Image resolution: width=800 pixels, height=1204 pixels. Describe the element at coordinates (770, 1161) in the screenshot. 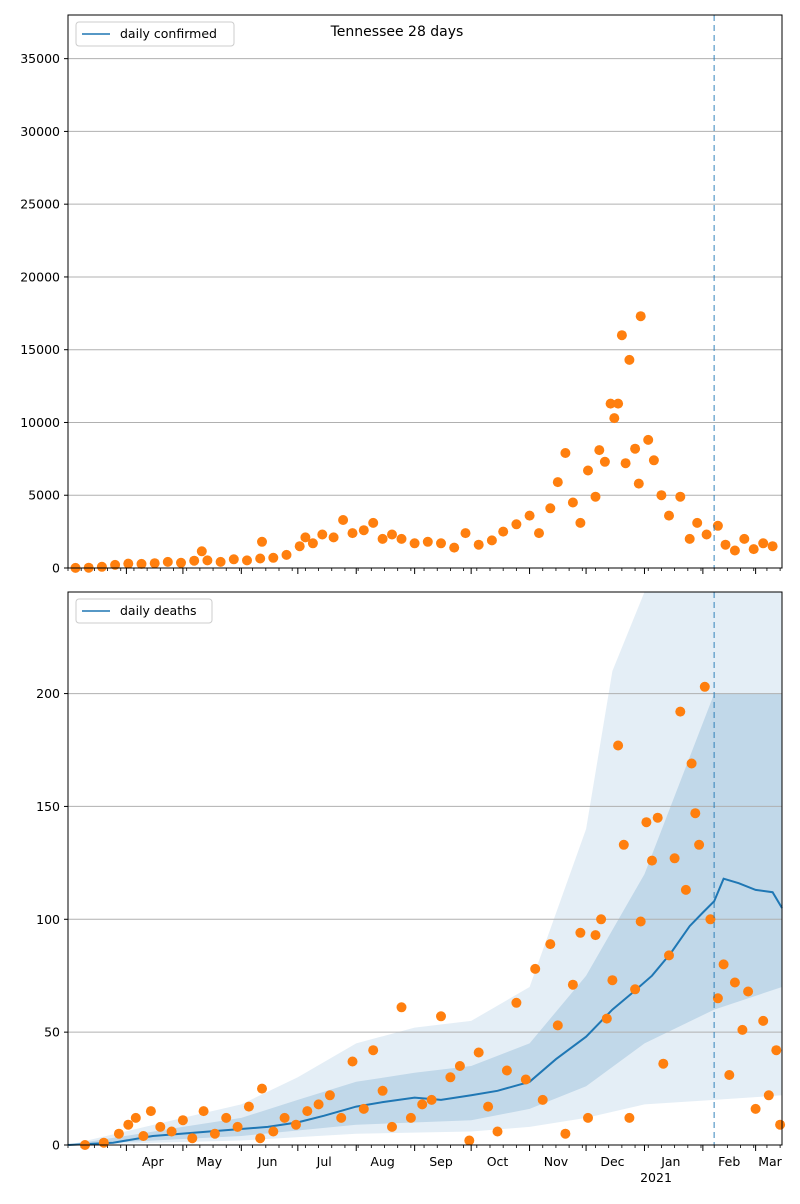

I see `x-tick-label: Mar` at that location.